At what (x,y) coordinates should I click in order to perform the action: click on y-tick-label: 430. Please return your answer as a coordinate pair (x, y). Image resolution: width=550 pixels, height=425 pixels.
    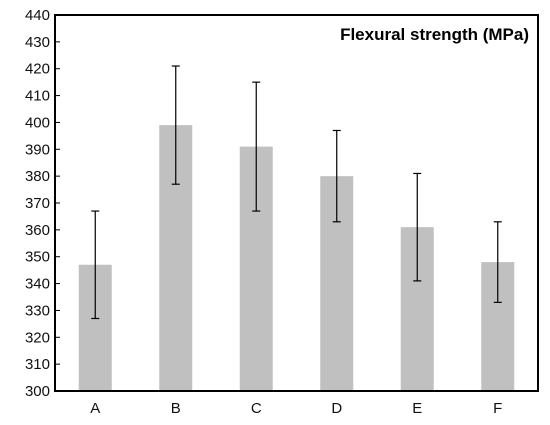
    Looking at the image, I should click on (37, 42).